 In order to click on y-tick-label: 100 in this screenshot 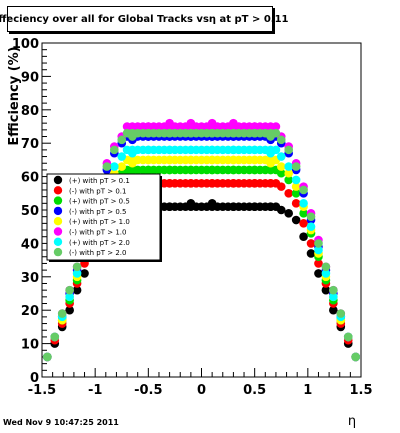, I will do `click(25, 44)`.